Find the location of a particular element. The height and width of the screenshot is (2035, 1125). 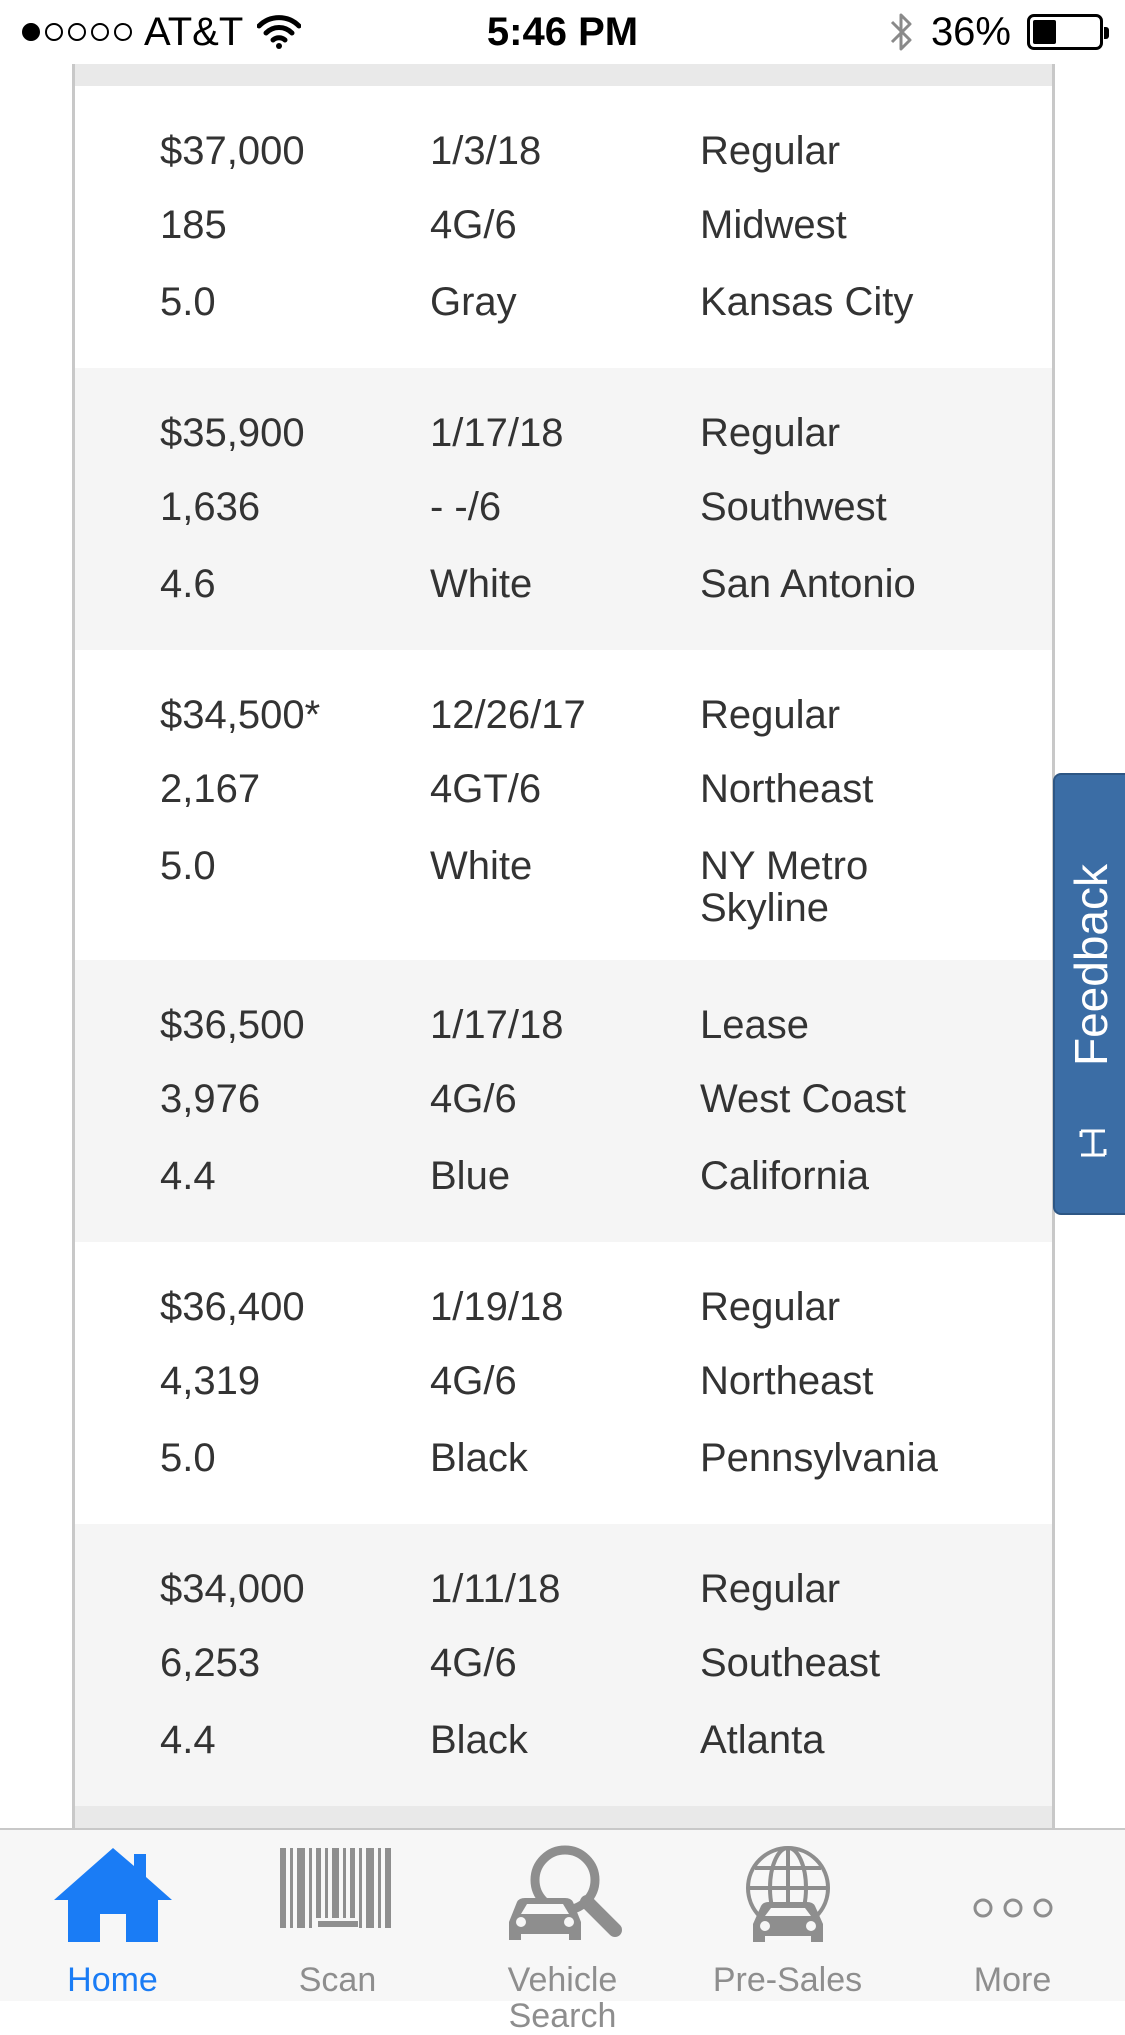

sale-type: Lease is located at coordinates (754, 1025).